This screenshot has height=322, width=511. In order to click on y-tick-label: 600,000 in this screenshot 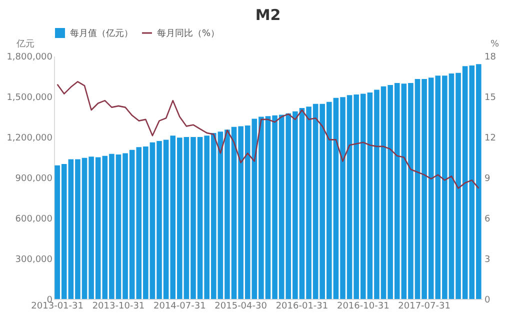, I will do `click(34, 219)`.